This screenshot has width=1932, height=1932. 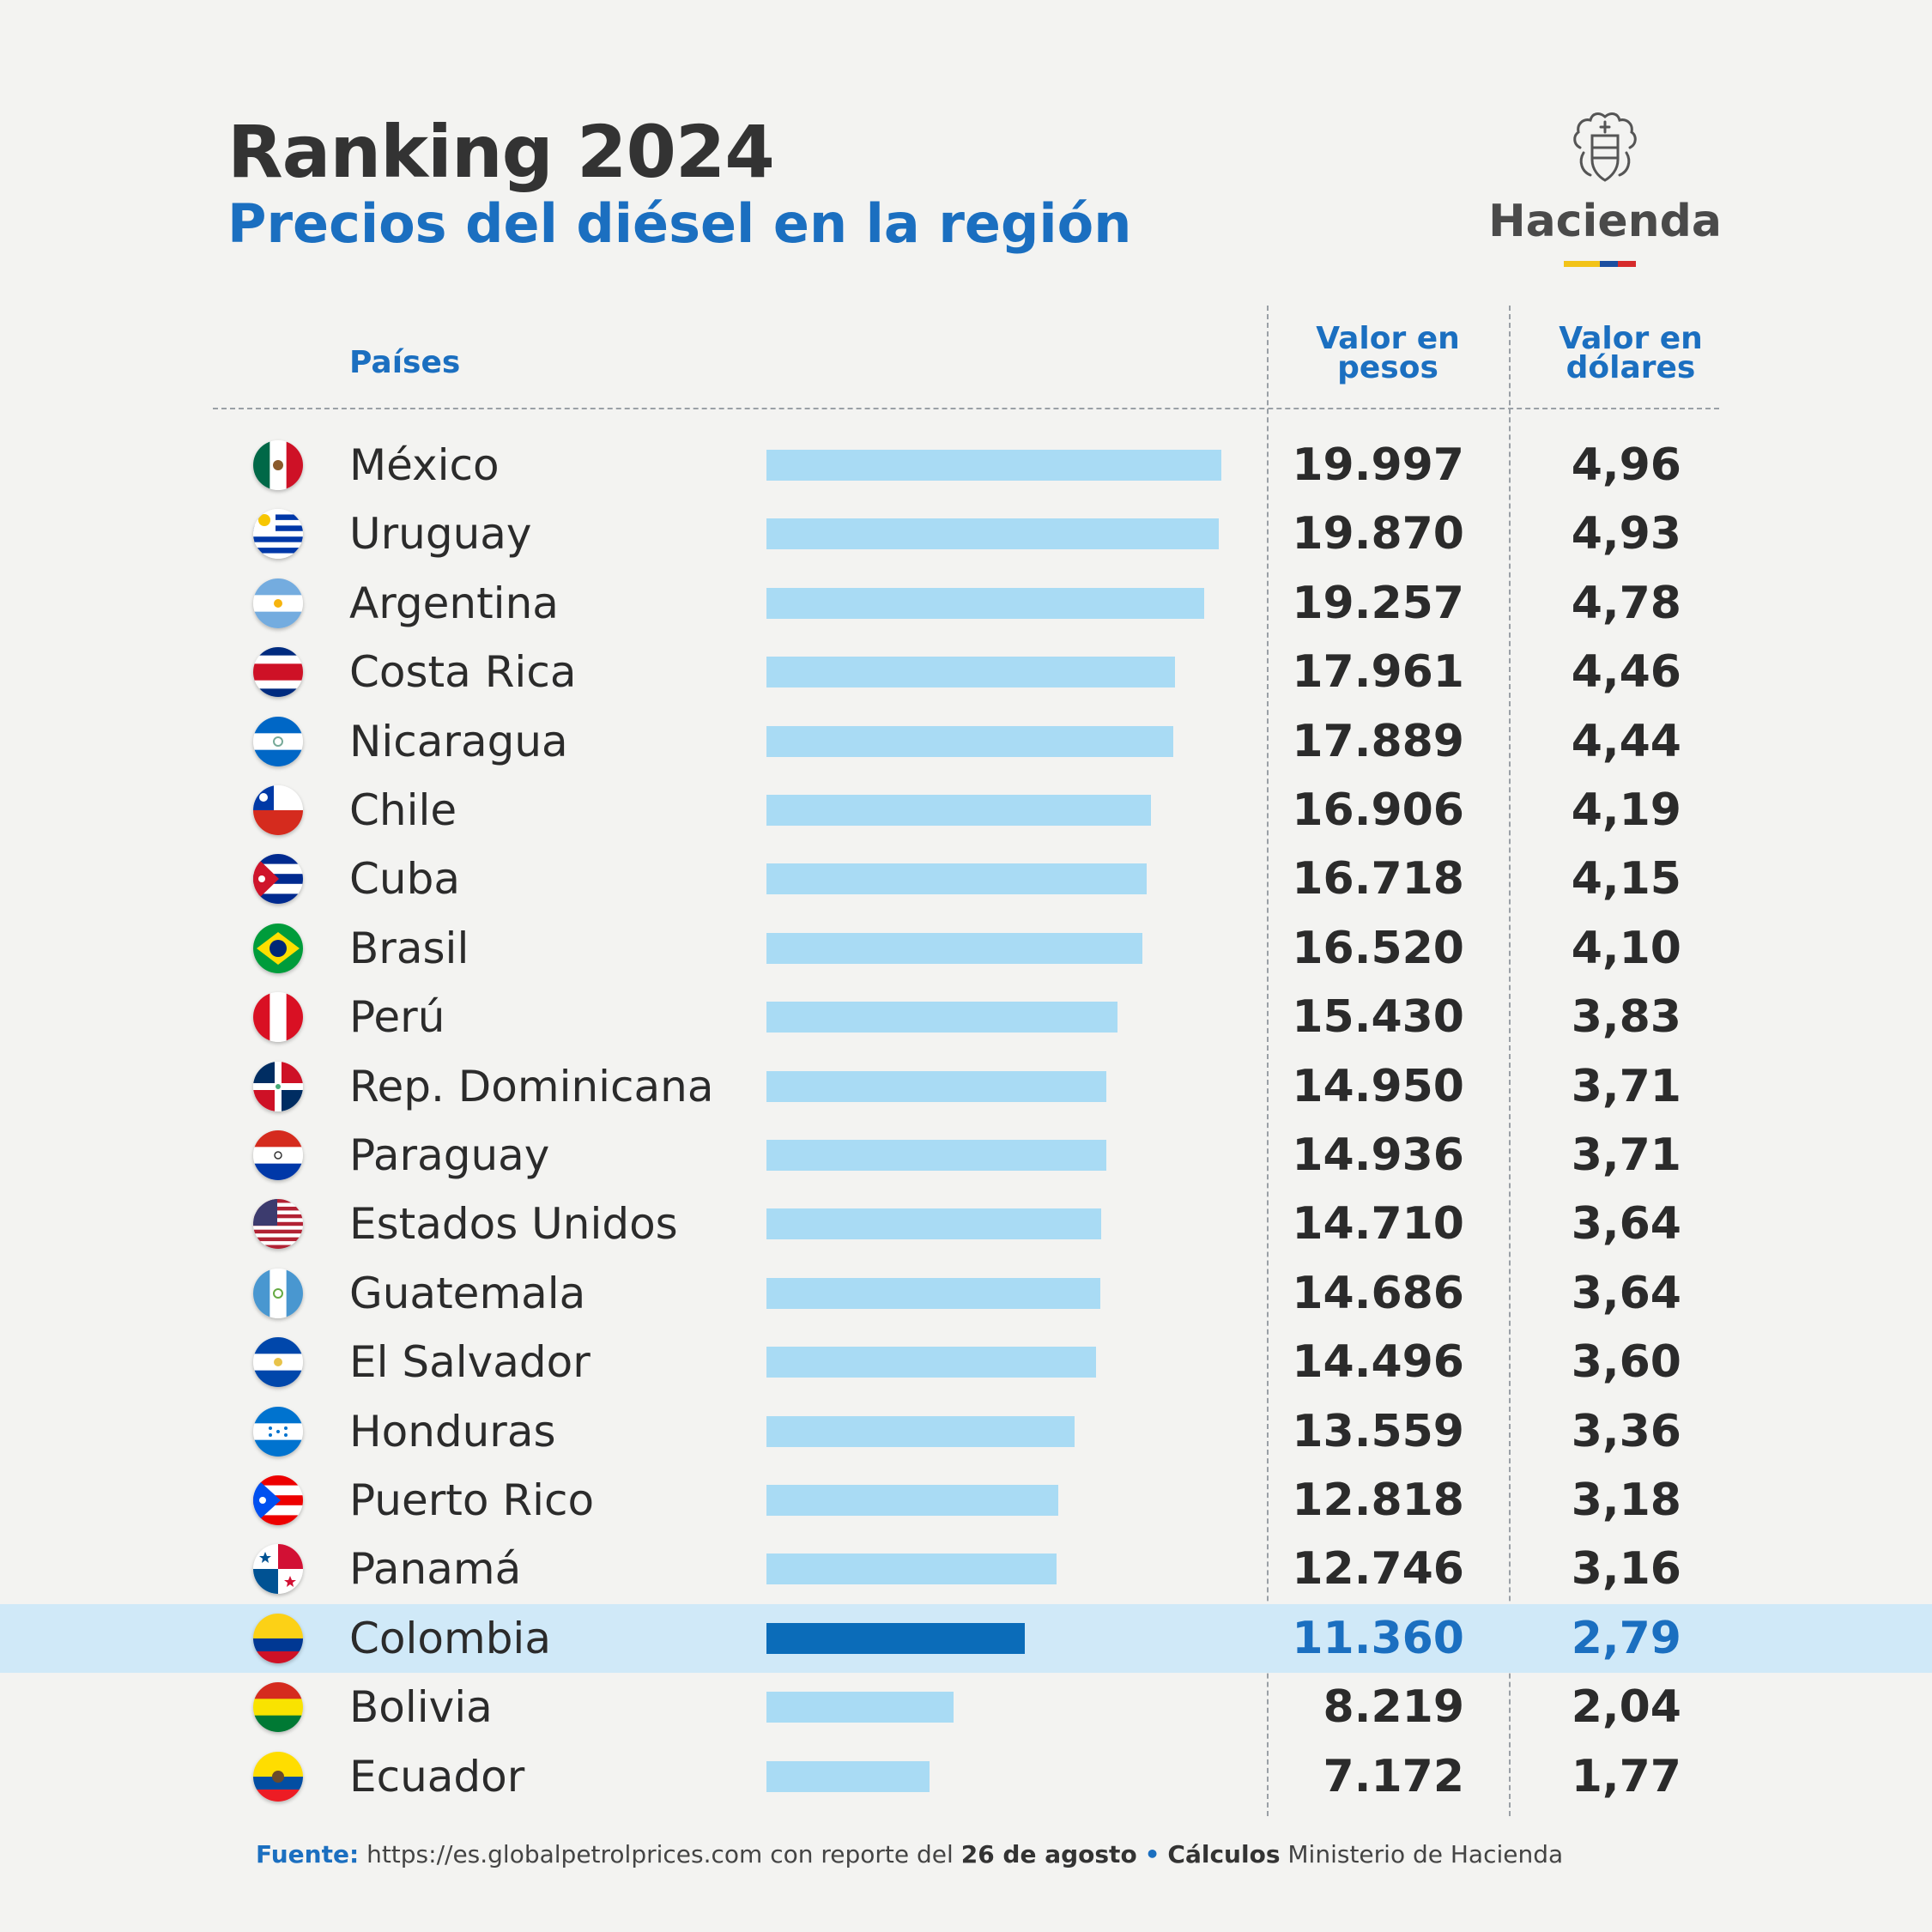 I want to click on value-pesos: 13.559, so click(x=1378, y=1431).